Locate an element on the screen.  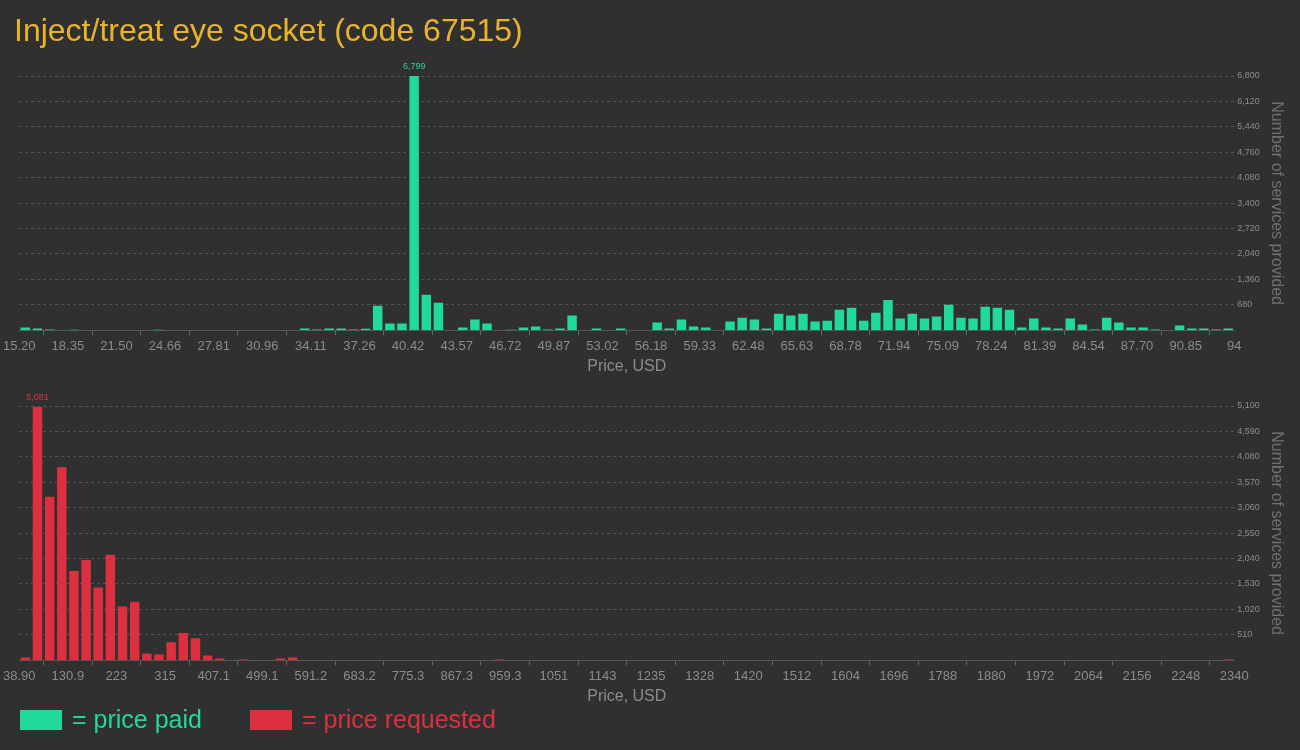
x-tick-label: 65.63 is located at coordinates (797, 345).